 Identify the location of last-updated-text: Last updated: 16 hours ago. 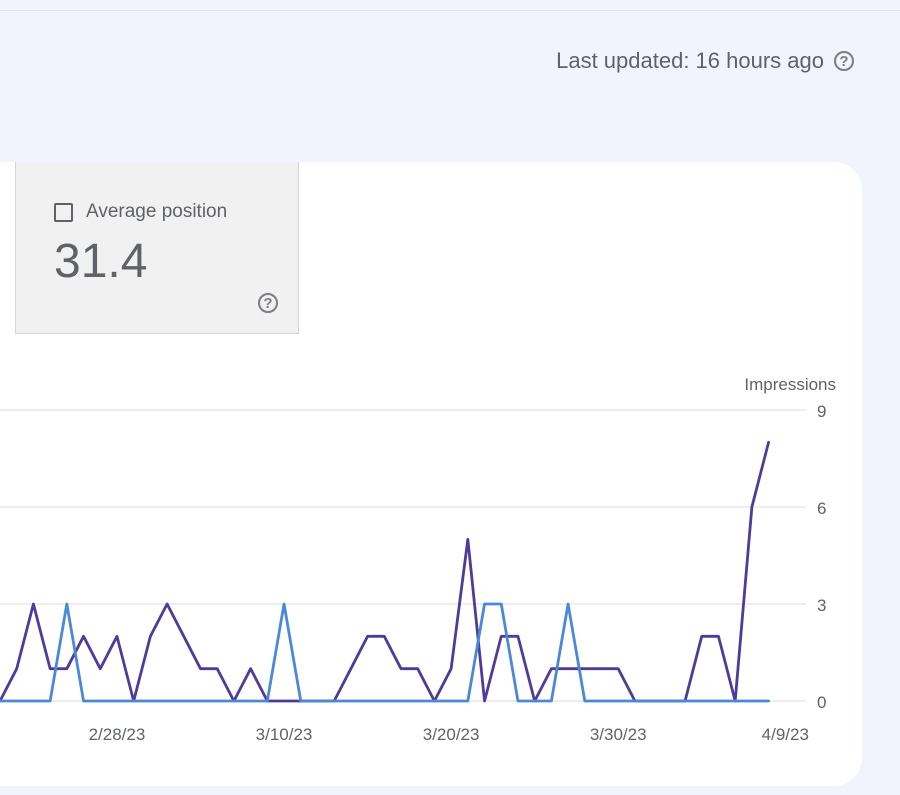
(690, 60).